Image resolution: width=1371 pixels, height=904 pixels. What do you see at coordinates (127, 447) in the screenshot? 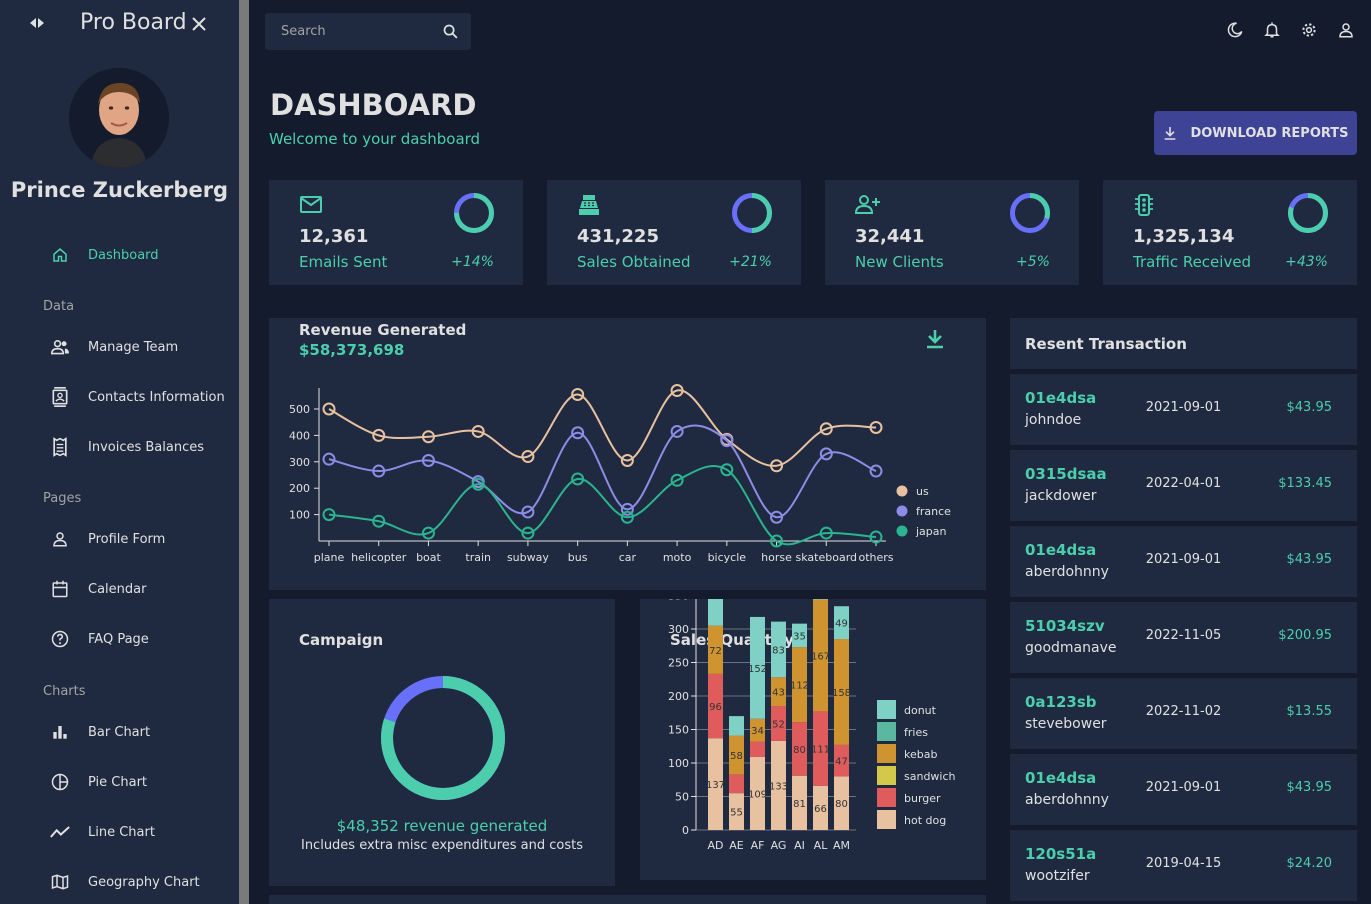
I see `sidebar-item-invoices: Invoices Balances` at bounding box center [127, 447].